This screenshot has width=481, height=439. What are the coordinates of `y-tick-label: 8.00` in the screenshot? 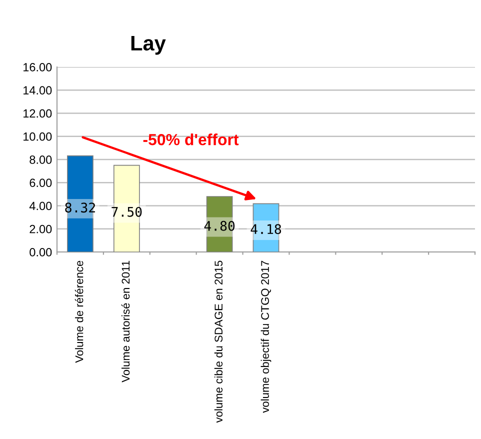 It's located at (41, 160).